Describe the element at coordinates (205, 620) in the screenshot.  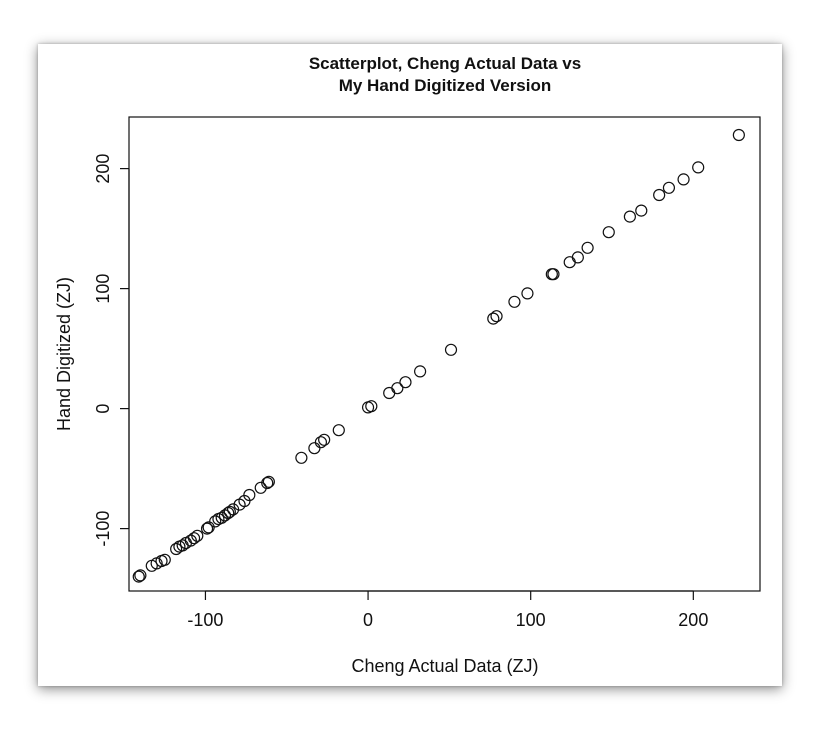
I see `x-tick-label: -100` at that location.